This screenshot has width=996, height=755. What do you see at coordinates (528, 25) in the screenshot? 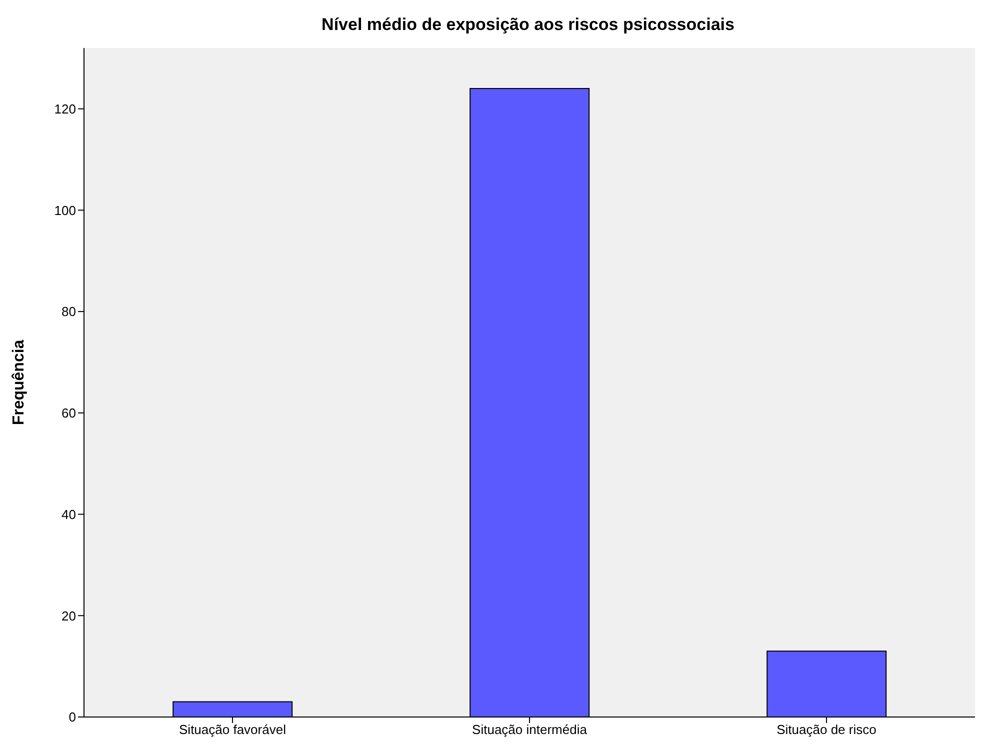
I see `chart-title: Nível médio de exposição aos riscos psicossociais` at bounding box center [528, 25].